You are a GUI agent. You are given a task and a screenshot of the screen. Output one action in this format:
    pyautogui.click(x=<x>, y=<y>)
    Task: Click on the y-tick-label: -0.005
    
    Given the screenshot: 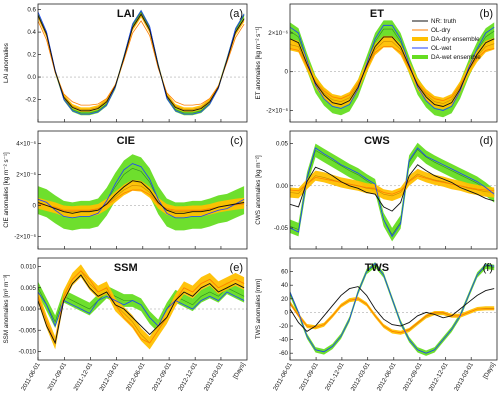 What is the action you would take?
    pyautogui.click(x=27, y=330)
    